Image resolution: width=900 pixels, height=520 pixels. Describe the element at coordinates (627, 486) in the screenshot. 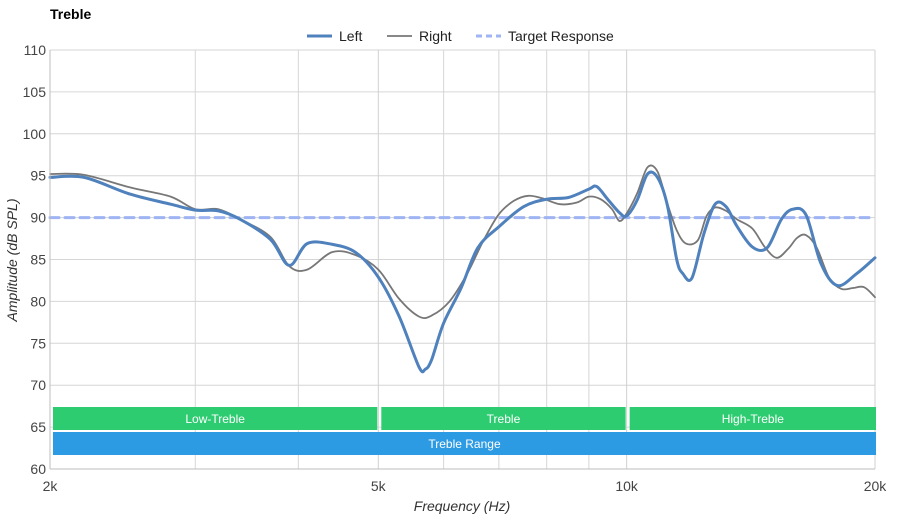

I see `x-tick-label: 10k` at that location.